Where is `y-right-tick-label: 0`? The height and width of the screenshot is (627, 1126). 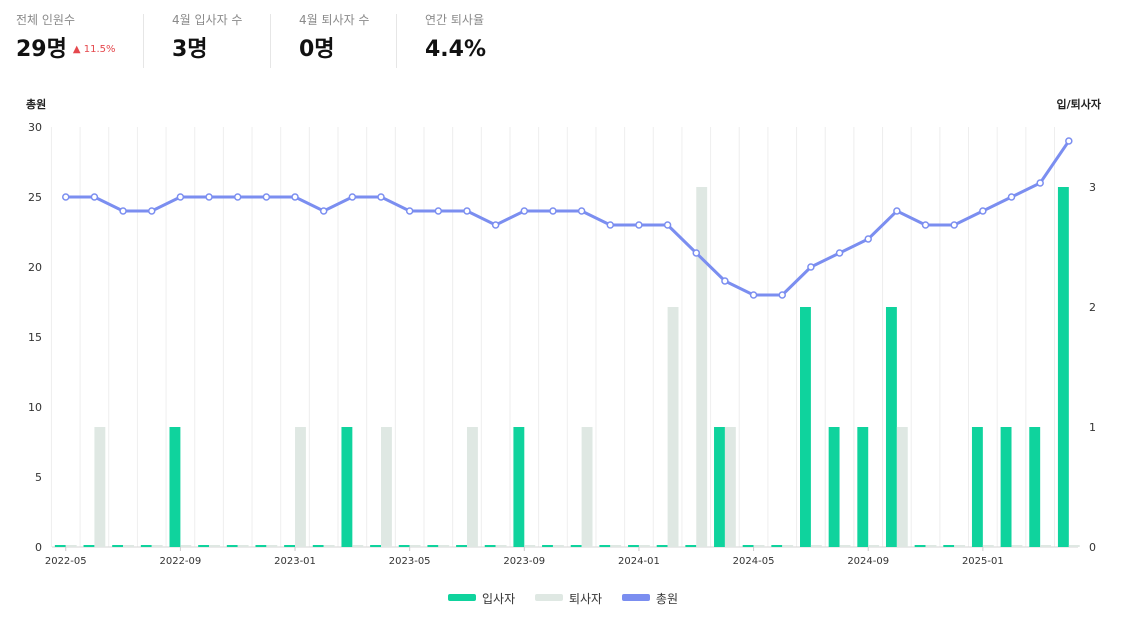 y-right-tick-label: 0 is located at coordinates (1092, 547).